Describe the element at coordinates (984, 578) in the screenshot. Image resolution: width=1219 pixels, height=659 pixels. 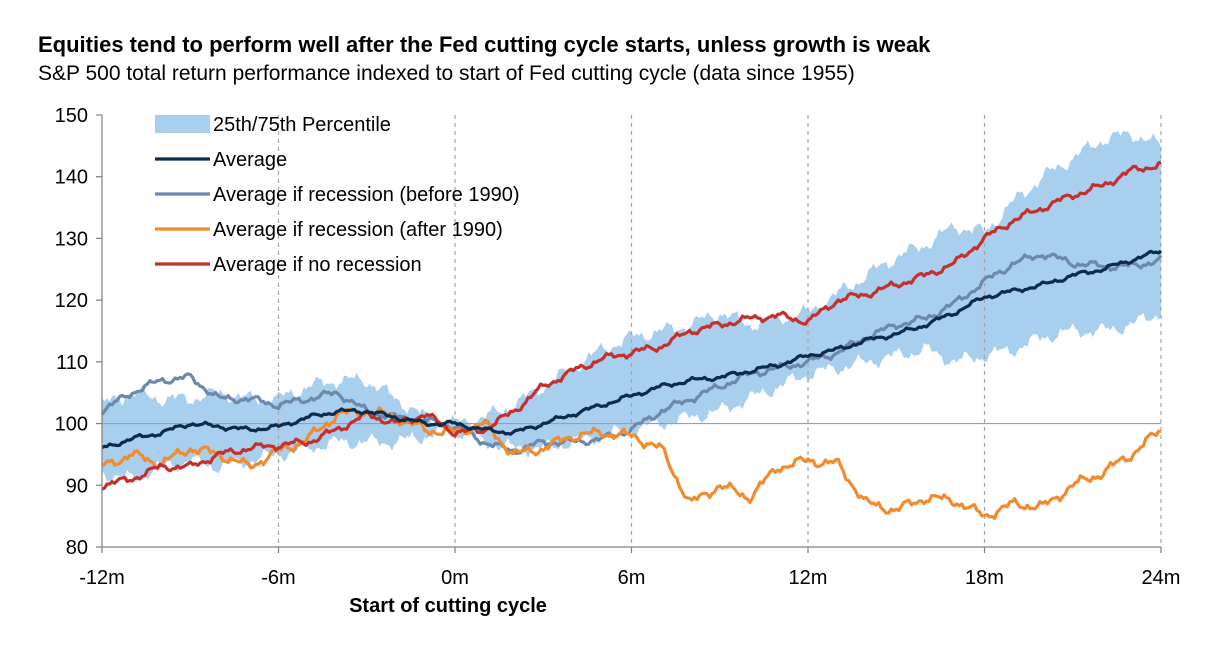
I see `x-tick-label: 18m` at that location.